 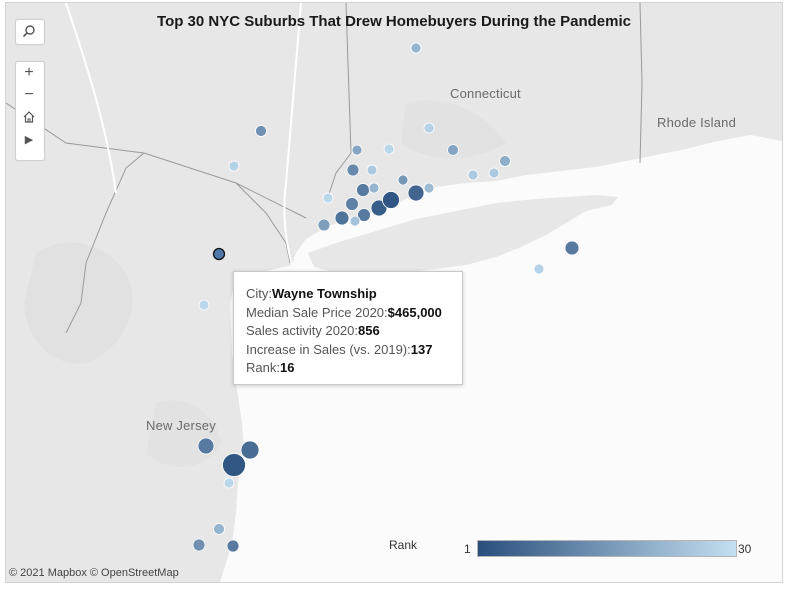 What do you see at coordinates (369, 330) in the screenshot?
I see `tooltip-sales-value: 856` at bounding box center [369, 330].